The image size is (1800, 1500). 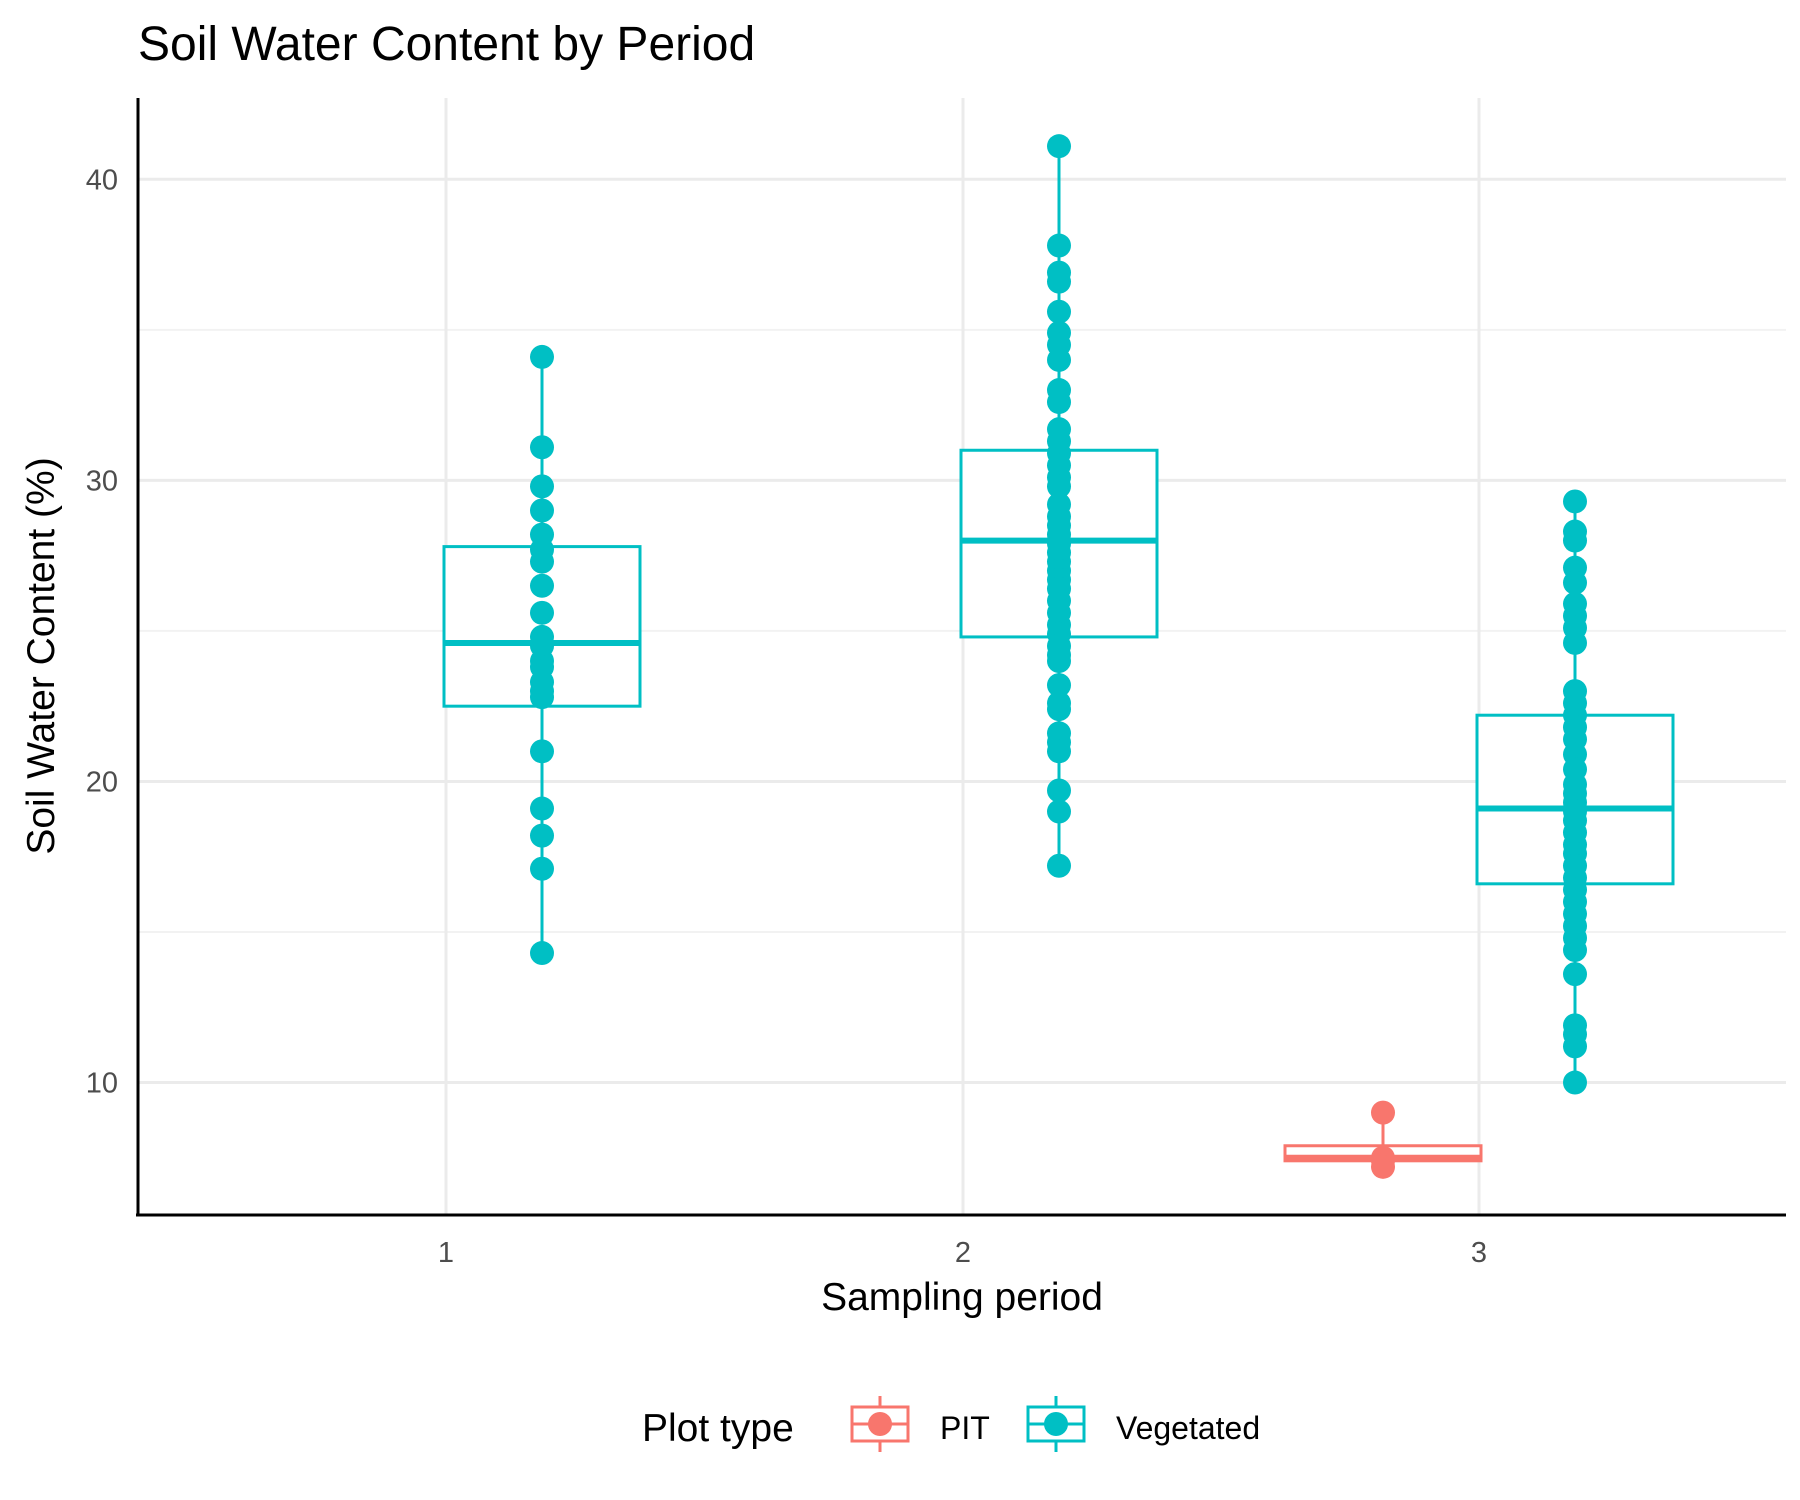 I want to click on y-tick-label: 40, so click(x=102, y=180).